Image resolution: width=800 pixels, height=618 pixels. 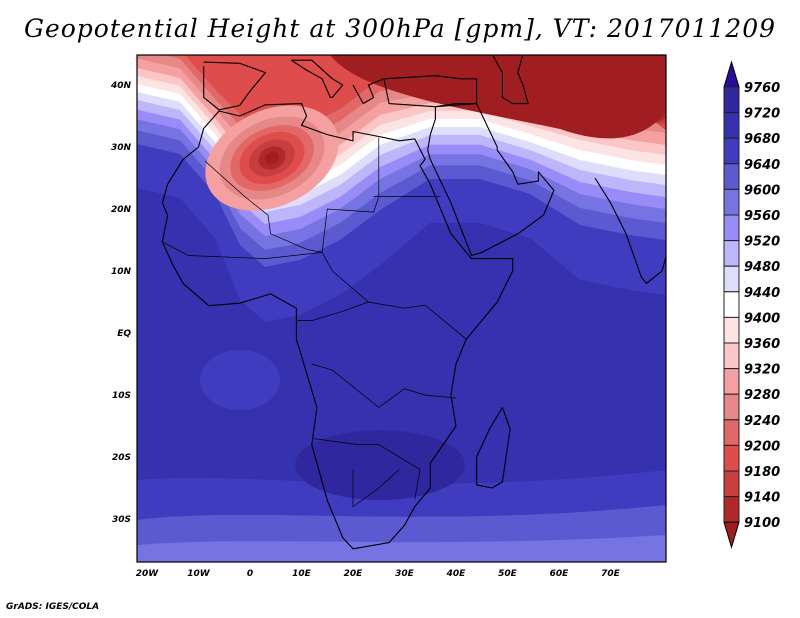 I want to click on colorbar-label: 9200, so click(x=762, y=446).